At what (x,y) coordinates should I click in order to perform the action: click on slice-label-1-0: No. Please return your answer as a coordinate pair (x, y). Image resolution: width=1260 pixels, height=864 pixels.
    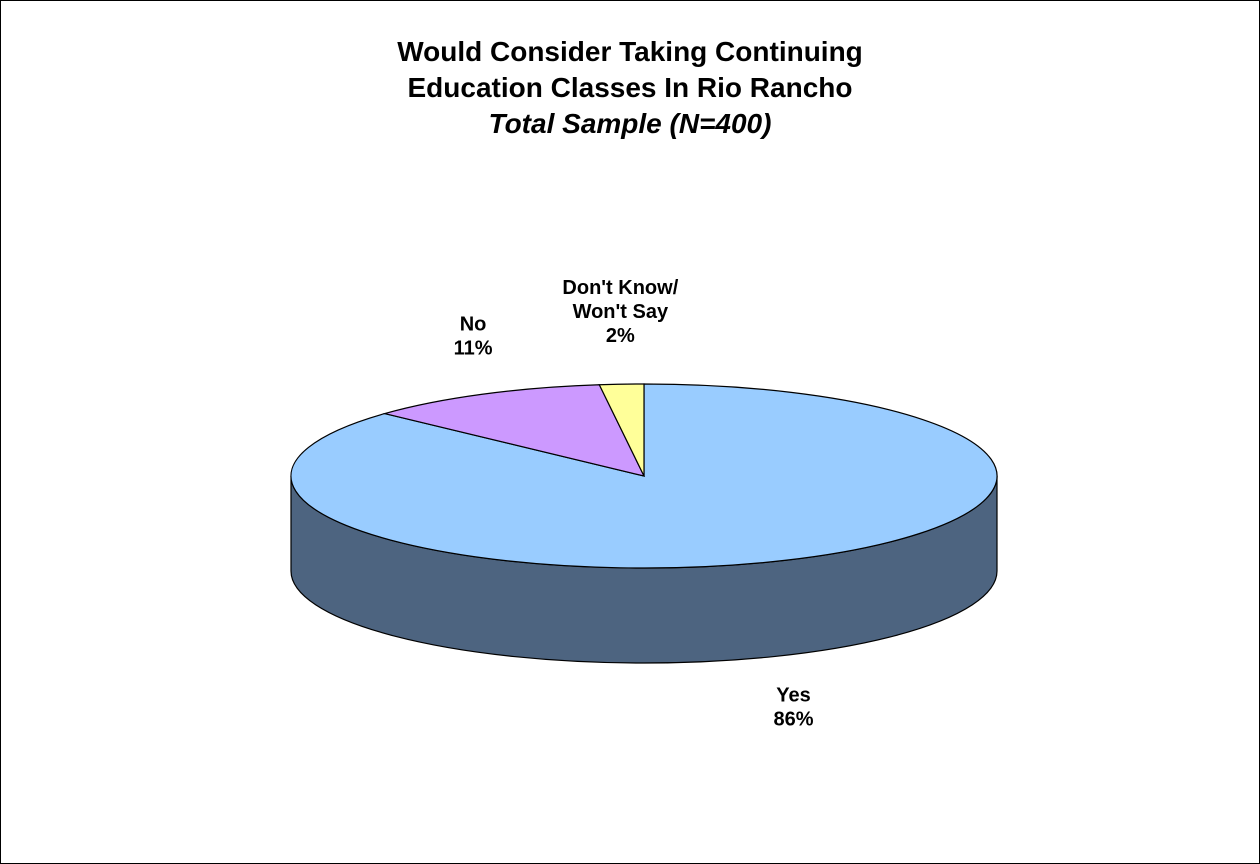
    Looking at the image, I should click on (473, 324).